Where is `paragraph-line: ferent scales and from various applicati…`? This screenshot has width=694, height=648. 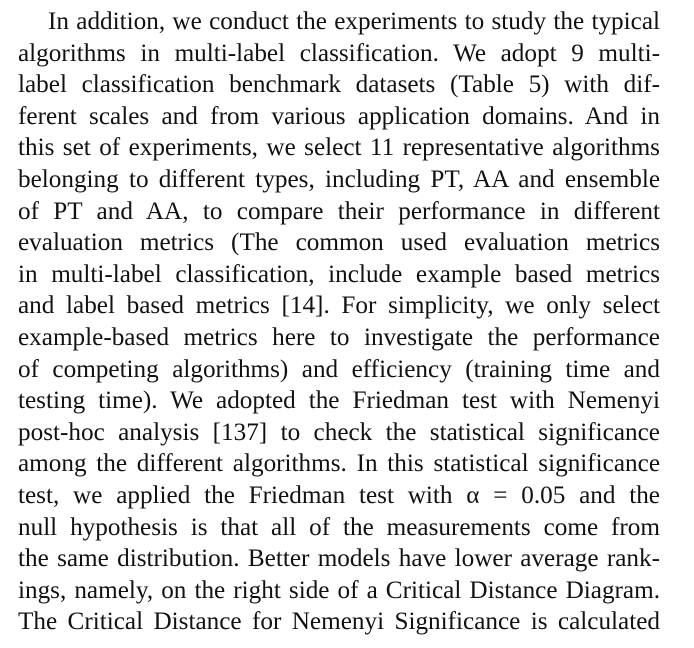
paragraph-line: ferent scales and from various applicati… is located at coordinates (339, 116).